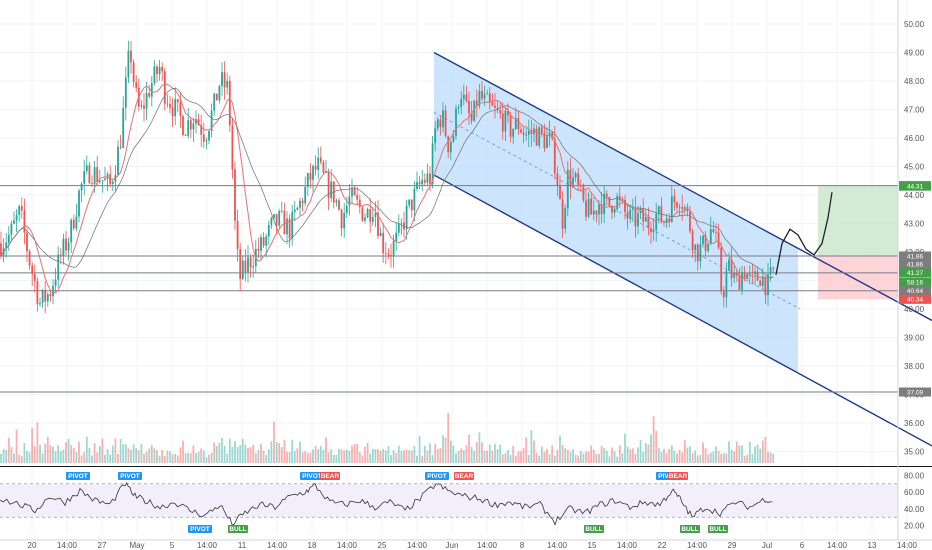 The image size is (932, 550). What do you see at coordinates (915, 283) in the screenshot?
I see `price-level-badge-label: 58:16` at bounding box center [915, 283].